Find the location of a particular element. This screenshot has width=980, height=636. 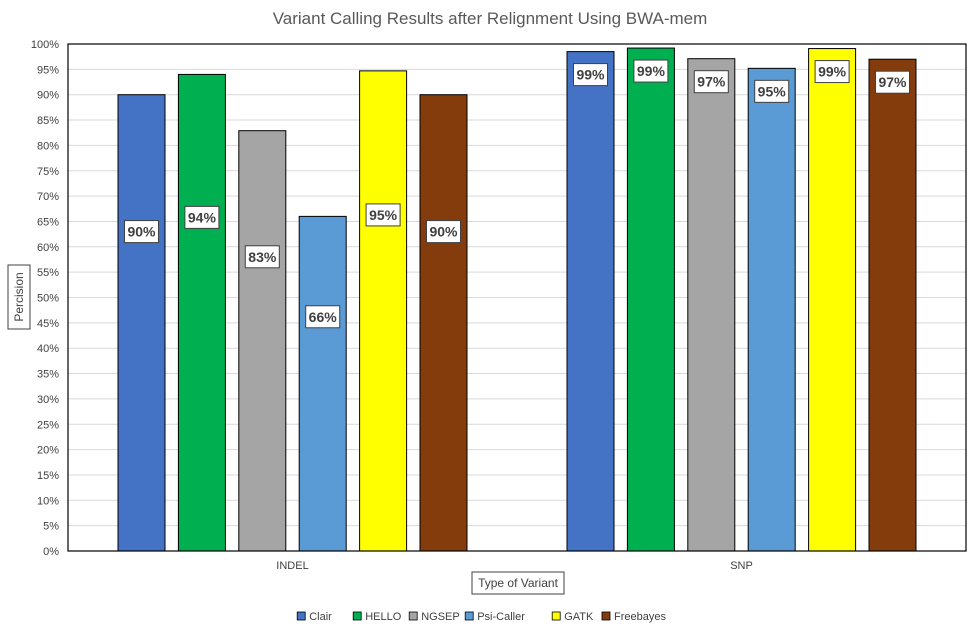

bar-gatk-snp is located at coordinates (832, 300).